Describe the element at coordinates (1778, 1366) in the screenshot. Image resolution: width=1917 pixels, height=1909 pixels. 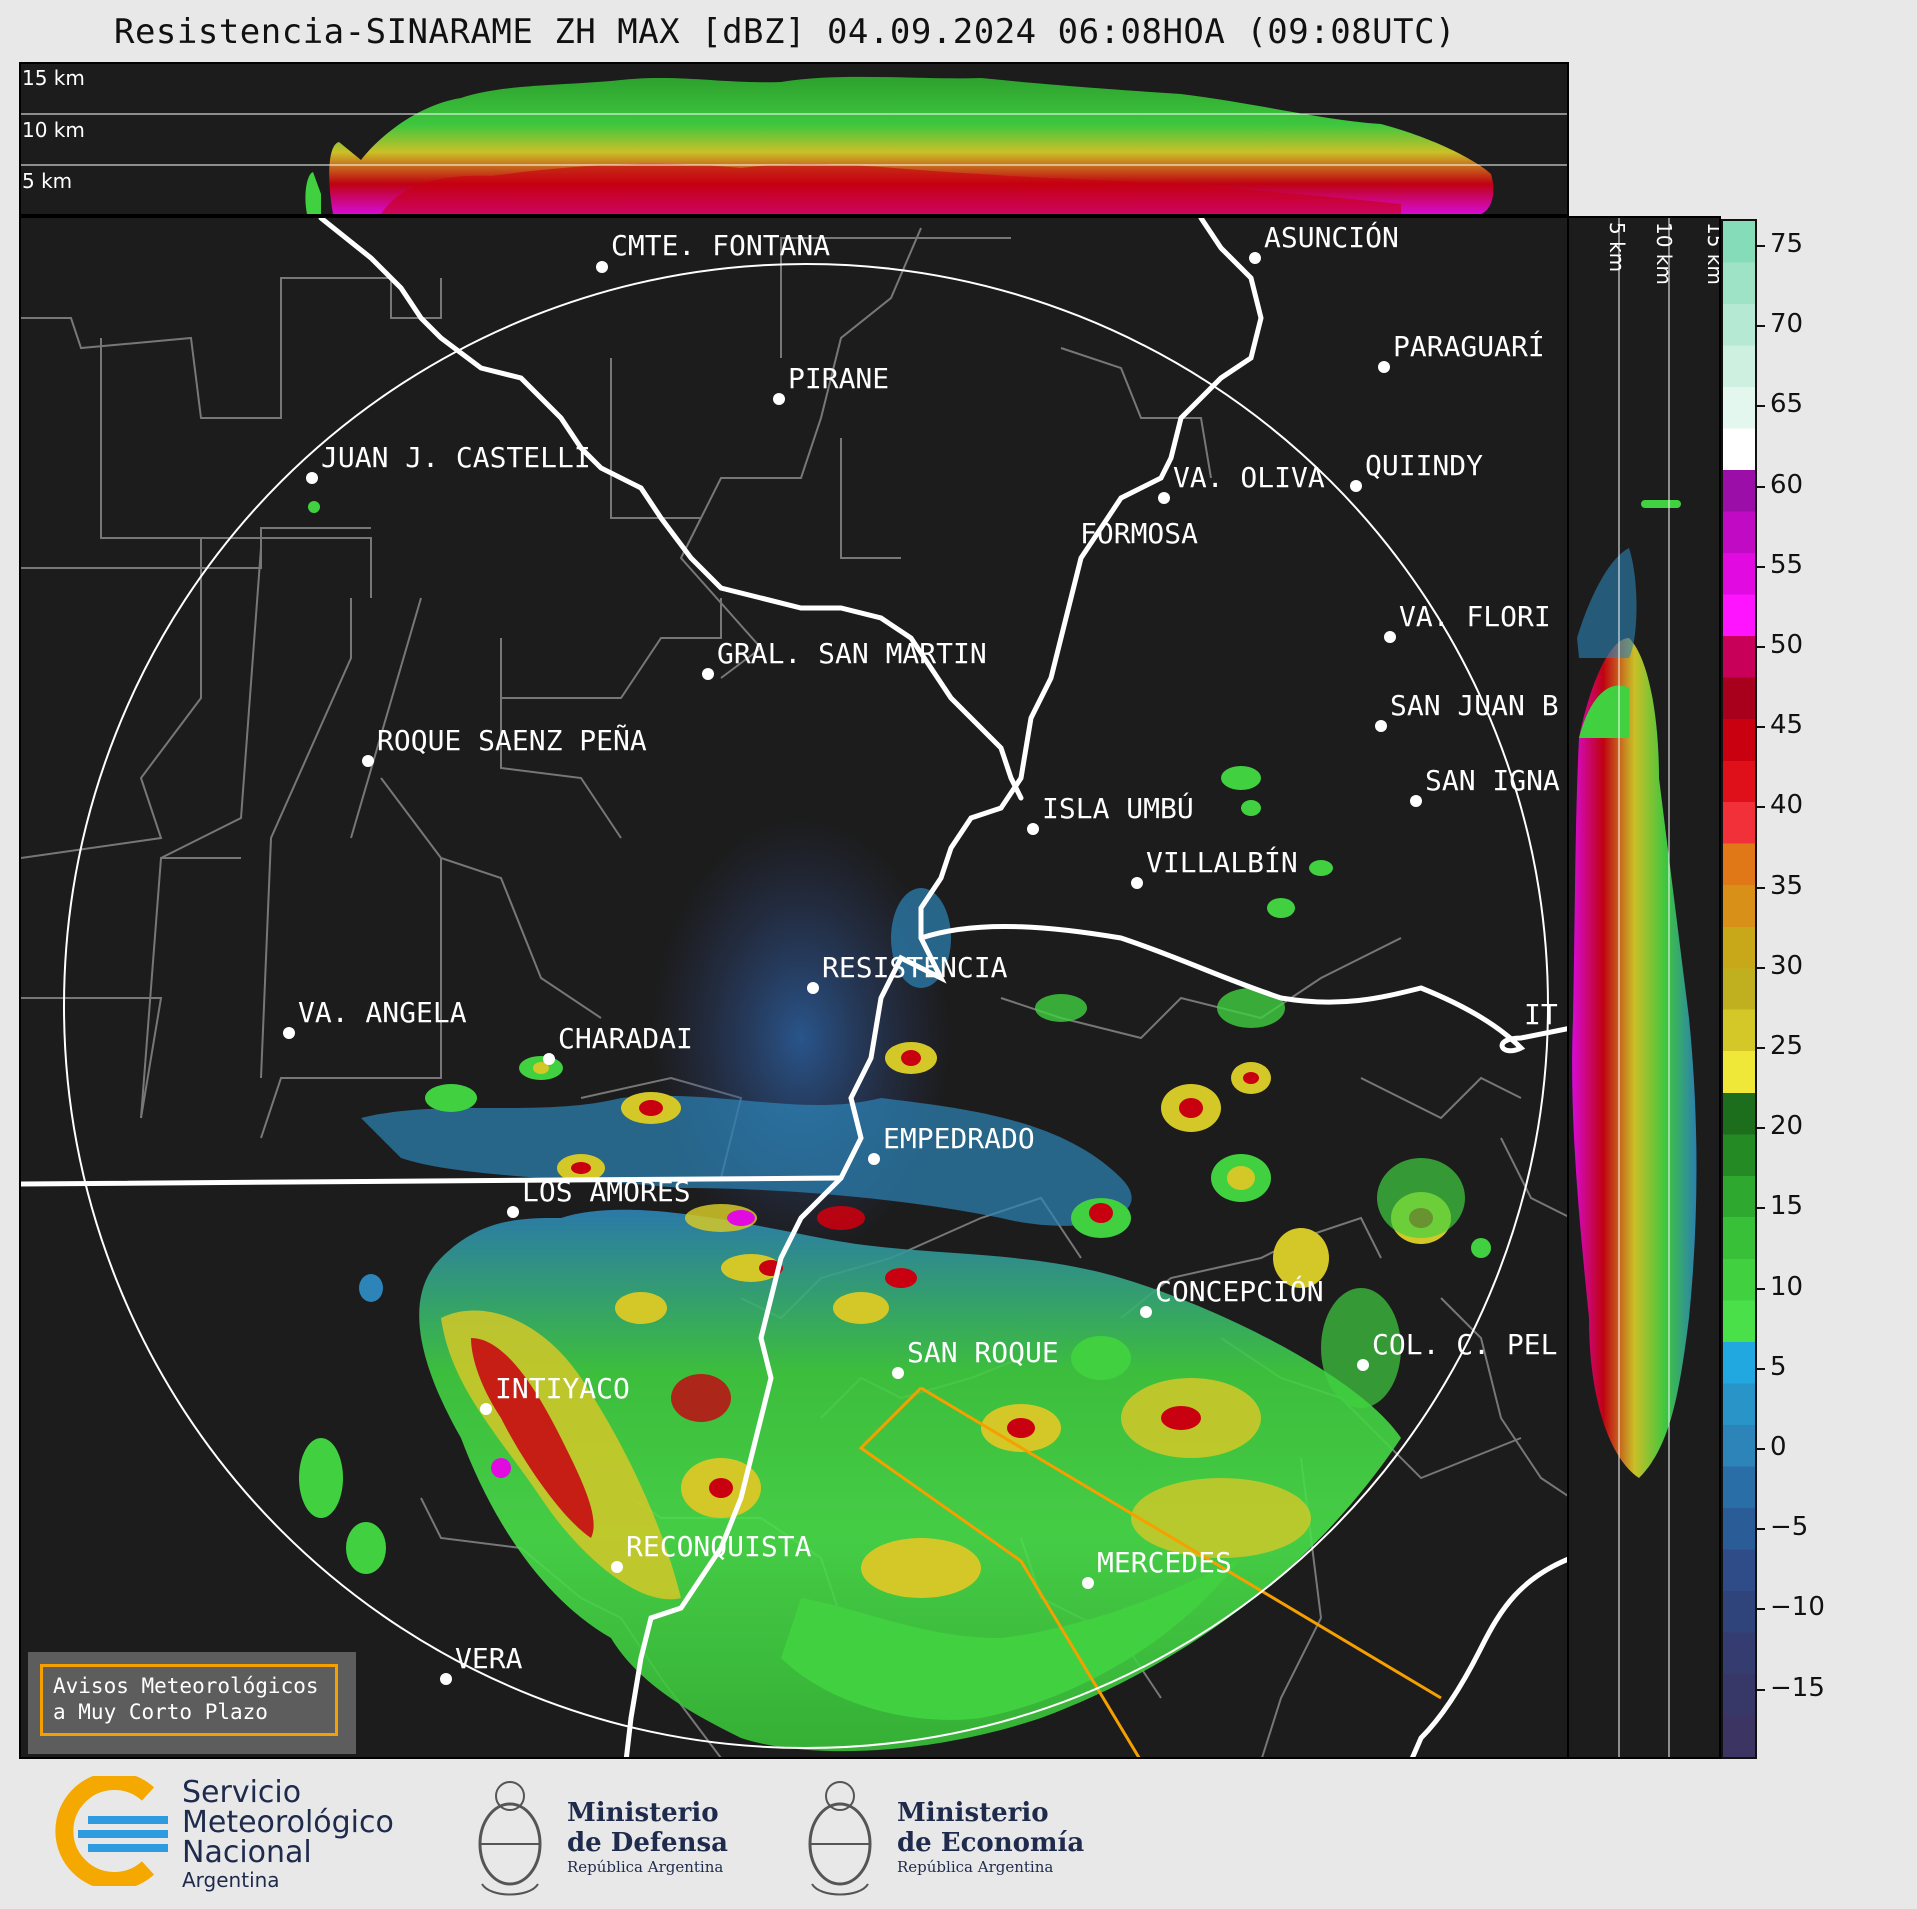
I see `colorbar-tick-label: 5` at that location.